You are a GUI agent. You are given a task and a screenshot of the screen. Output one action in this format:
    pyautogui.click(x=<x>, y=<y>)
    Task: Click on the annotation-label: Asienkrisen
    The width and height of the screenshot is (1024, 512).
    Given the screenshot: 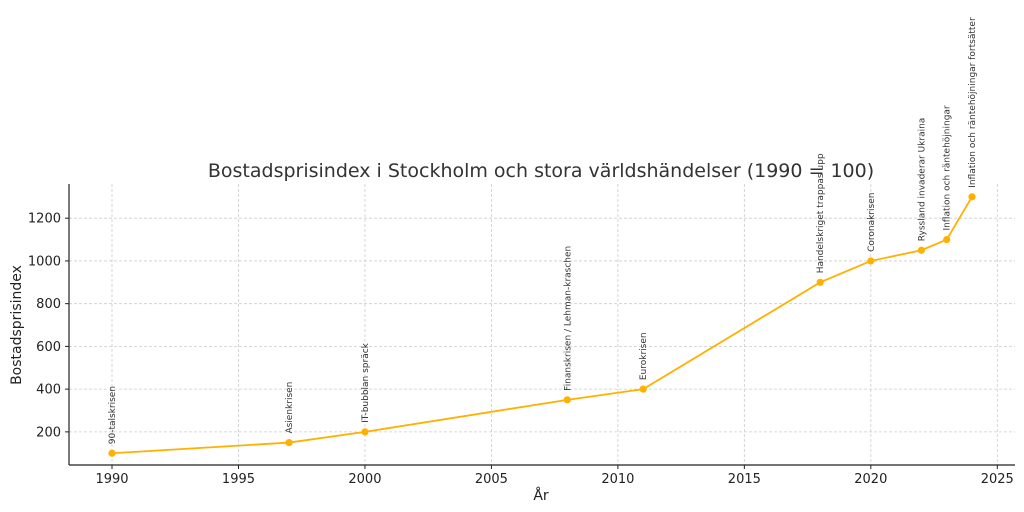 What is the action you would take?
    pyautogui.click(x=290, y=408)
    